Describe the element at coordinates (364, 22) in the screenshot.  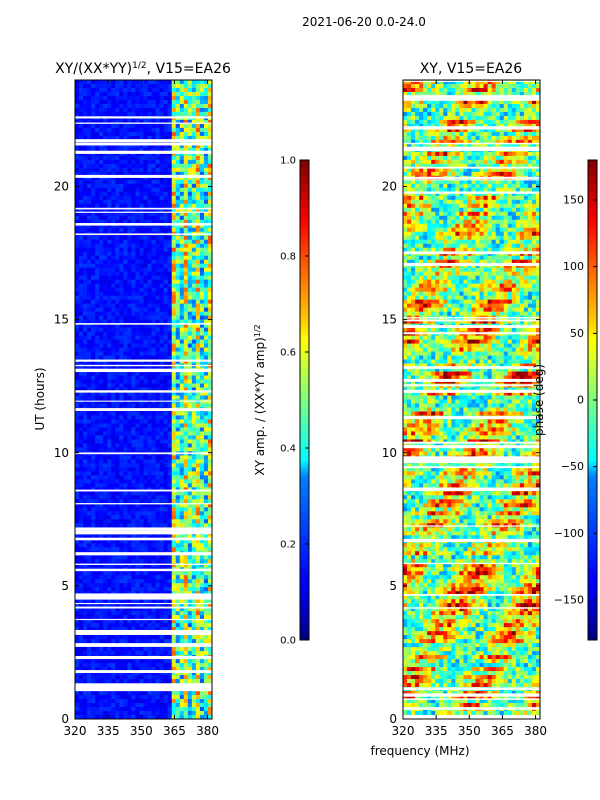
I see `figure-suptitle: 2021-06-20 0.0-24.0` at that location.